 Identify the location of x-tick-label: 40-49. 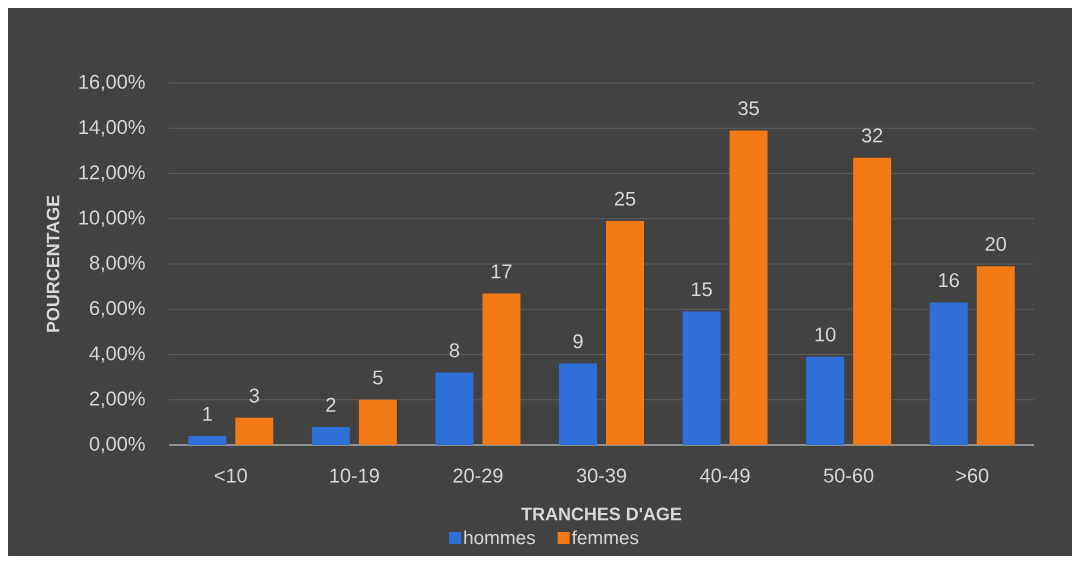
(725, 475).